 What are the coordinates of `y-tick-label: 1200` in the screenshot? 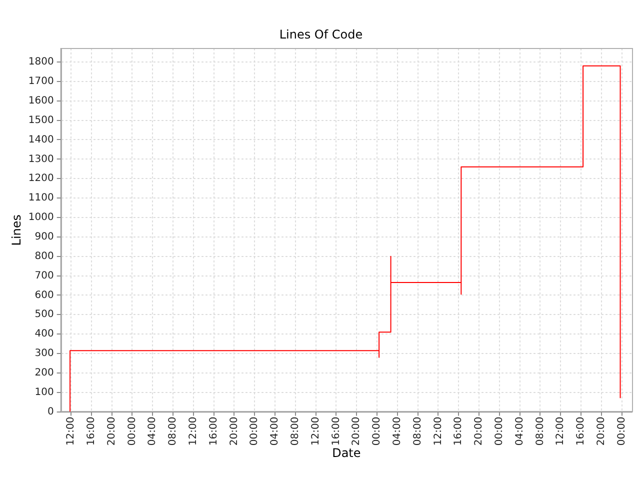 It's located at (41, 178).